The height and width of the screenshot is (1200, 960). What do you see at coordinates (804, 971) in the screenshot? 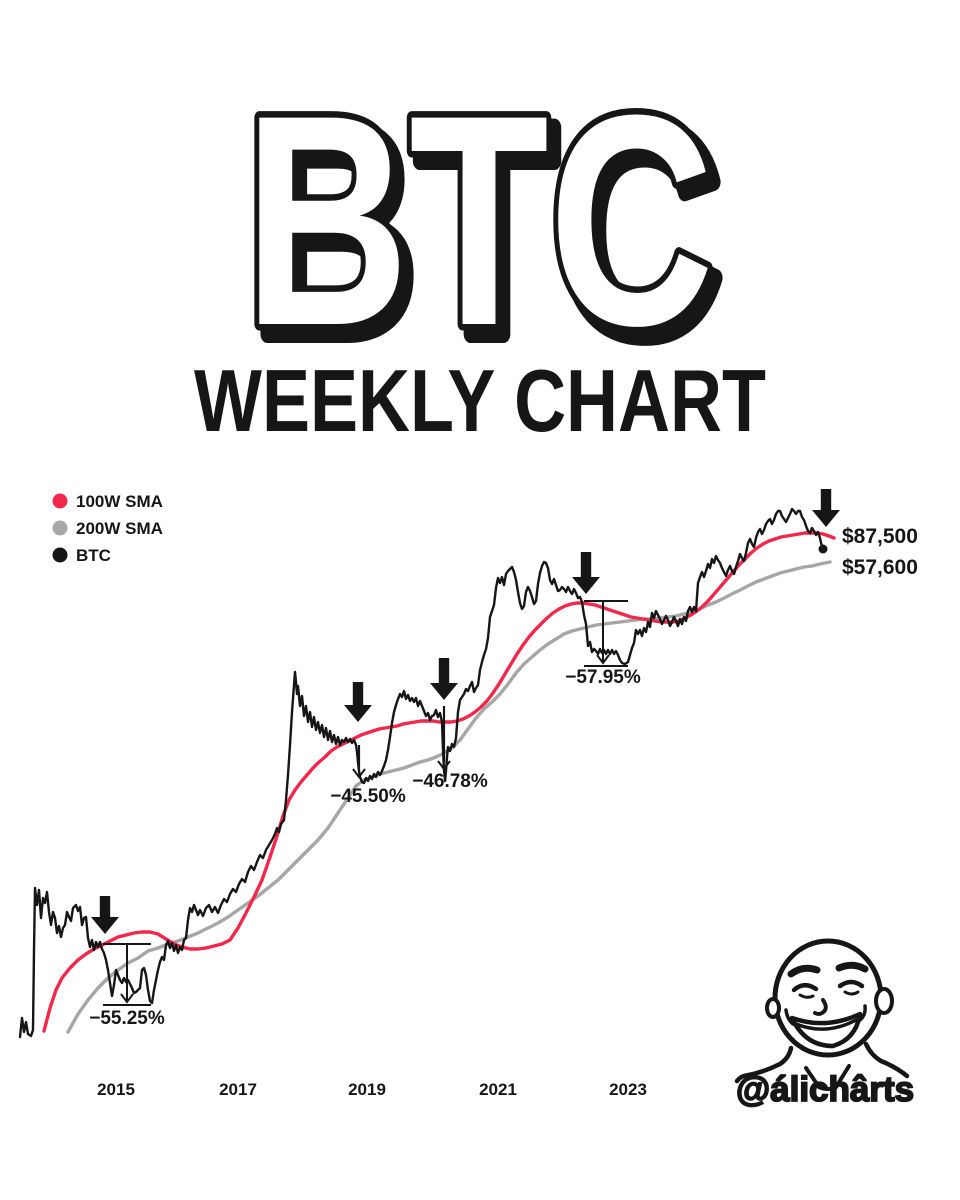
I see `face-eyebrow-left` at bounding box center [804, 971].